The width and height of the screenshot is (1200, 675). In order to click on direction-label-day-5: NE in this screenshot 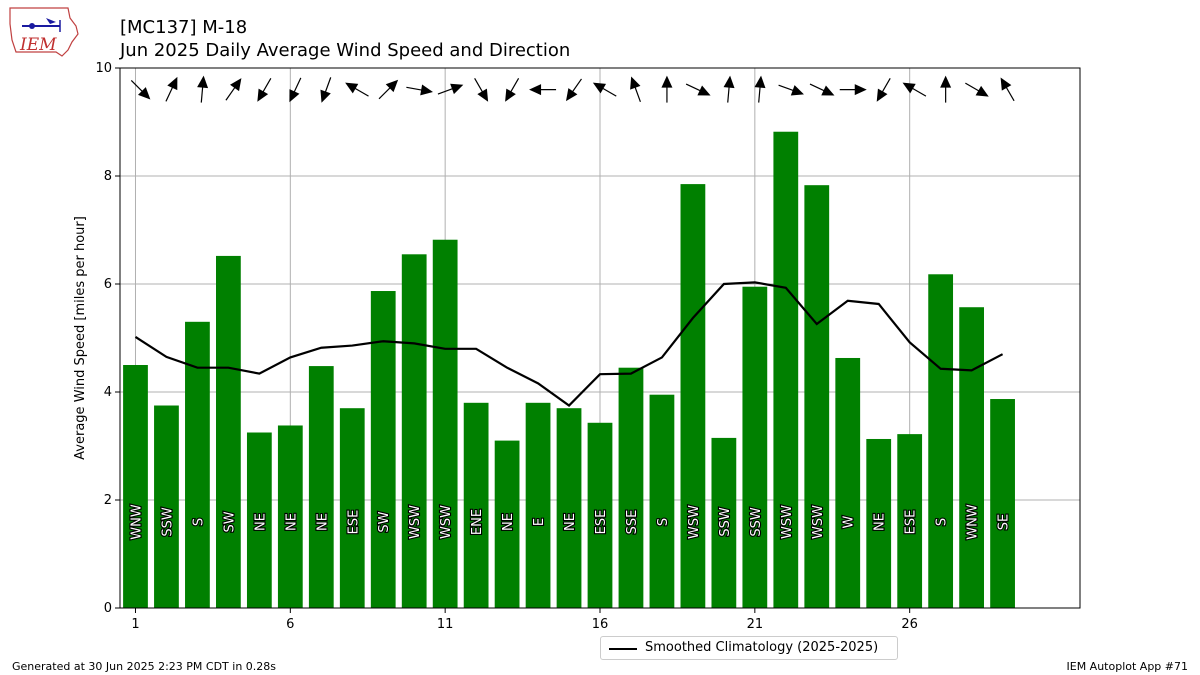, I will do `click(260, 522)`.